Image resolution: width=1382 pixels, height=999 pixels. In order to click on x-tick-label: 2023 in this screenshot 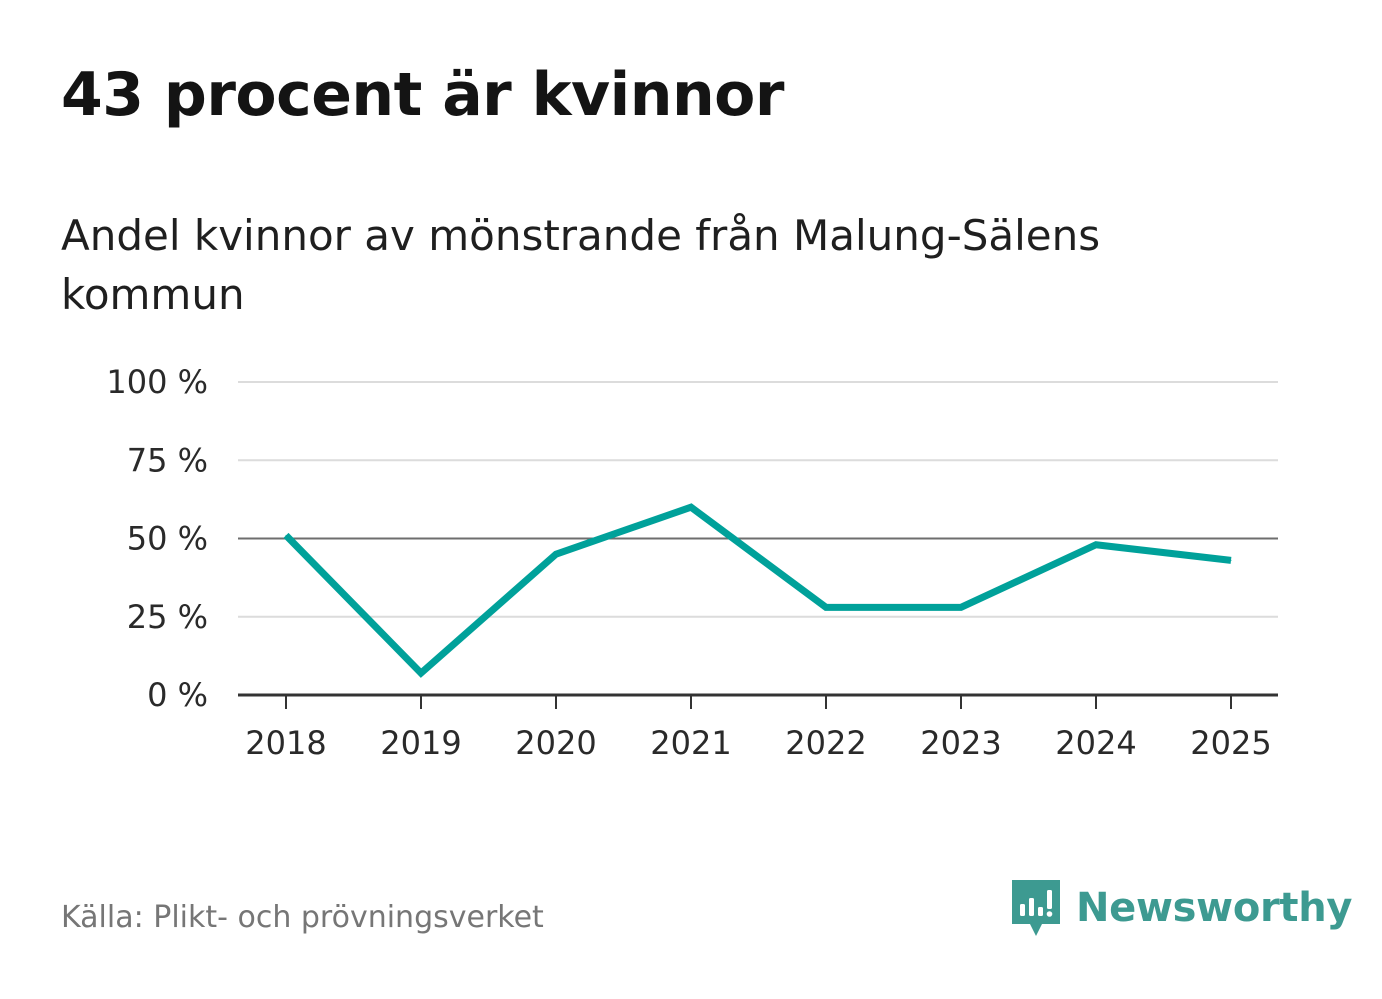, I will do `click(960, 743)`.